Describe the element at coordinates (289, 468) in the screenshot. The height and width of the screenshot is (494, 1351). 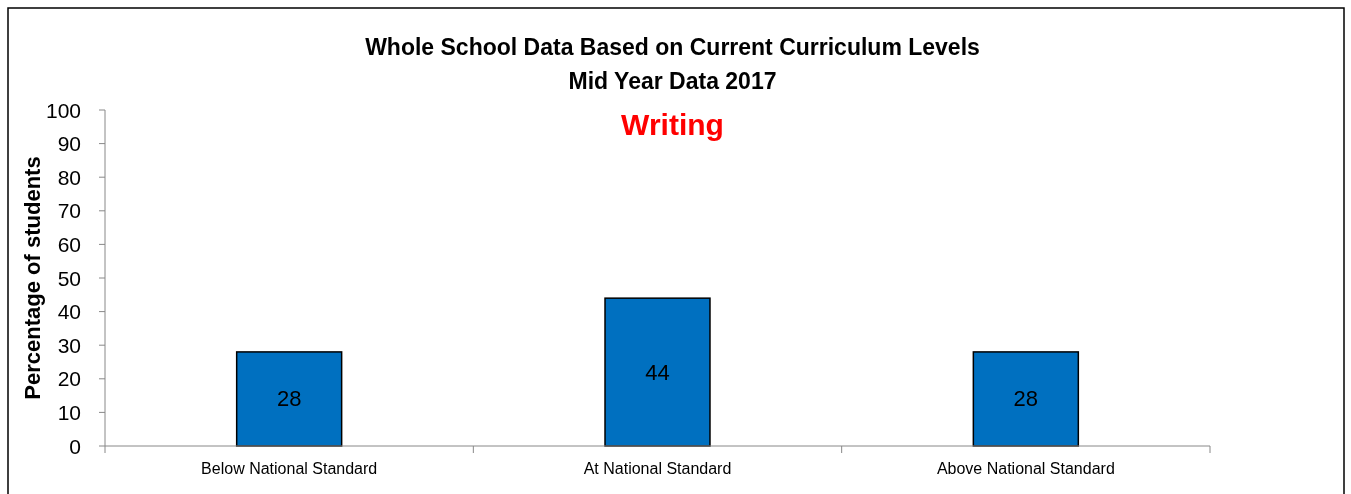
I see `x-tick-label: Below National Standard` at that location.